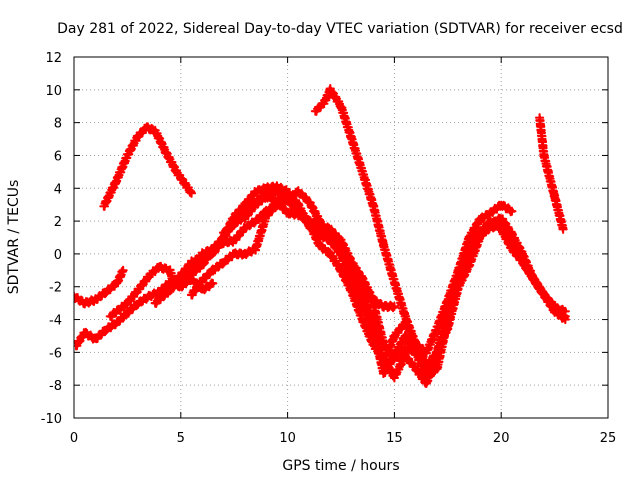  I want to click on x-tick-label: 10, so click(287, 438).